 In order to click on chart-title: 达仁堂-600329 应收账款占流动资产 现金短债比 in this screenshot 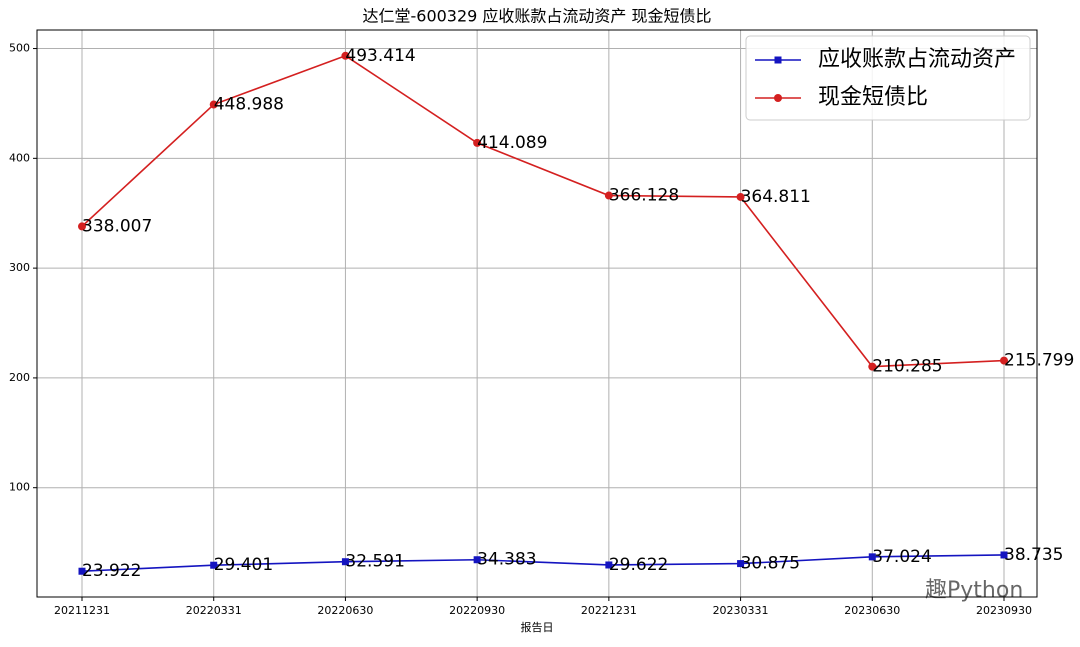, I will do `click(536, 16)`.